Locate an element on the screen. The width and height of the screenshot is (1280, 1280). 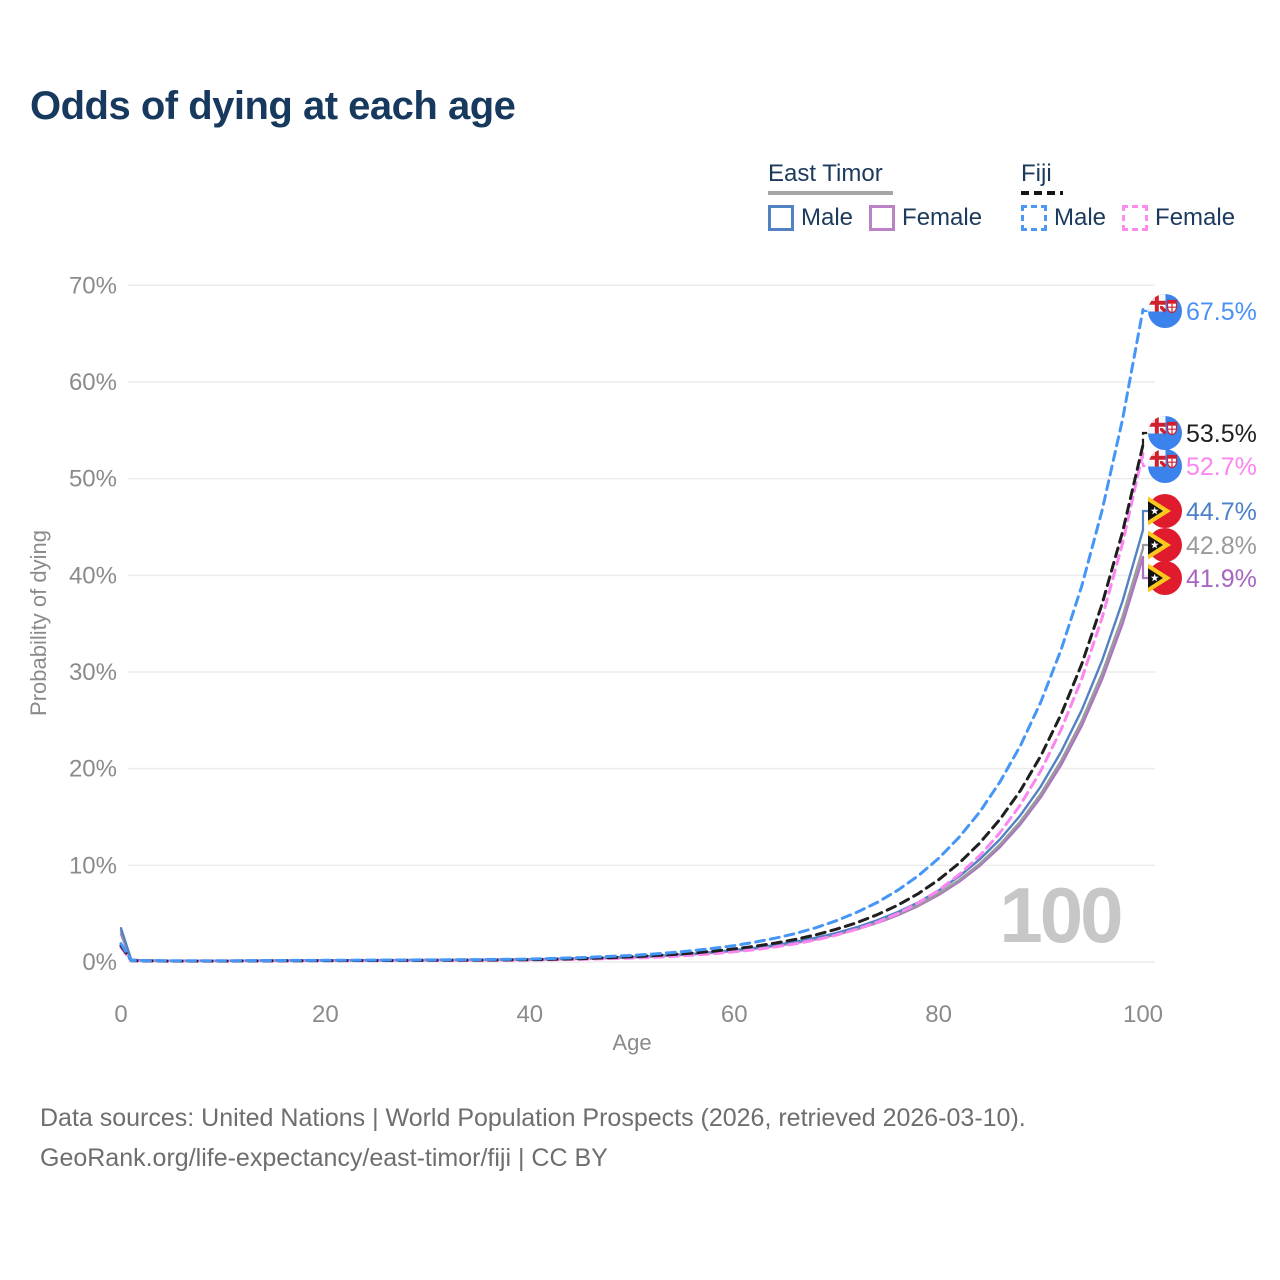
leader-line-fiji-male is located at coordinates (1144, 311).